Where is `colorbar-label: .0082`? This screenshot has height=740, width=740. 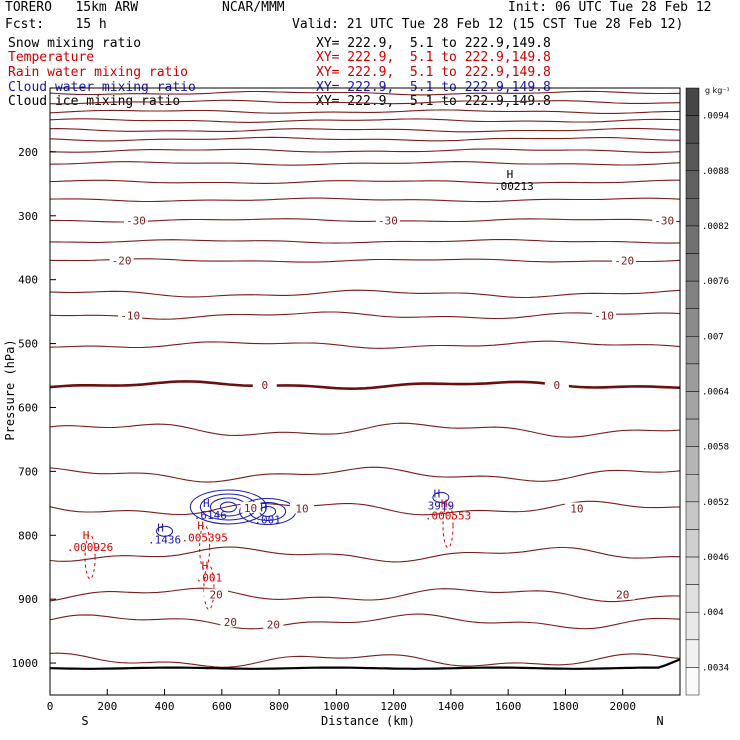
colorbar-label: .0082 is located at coordinates (715, 227).